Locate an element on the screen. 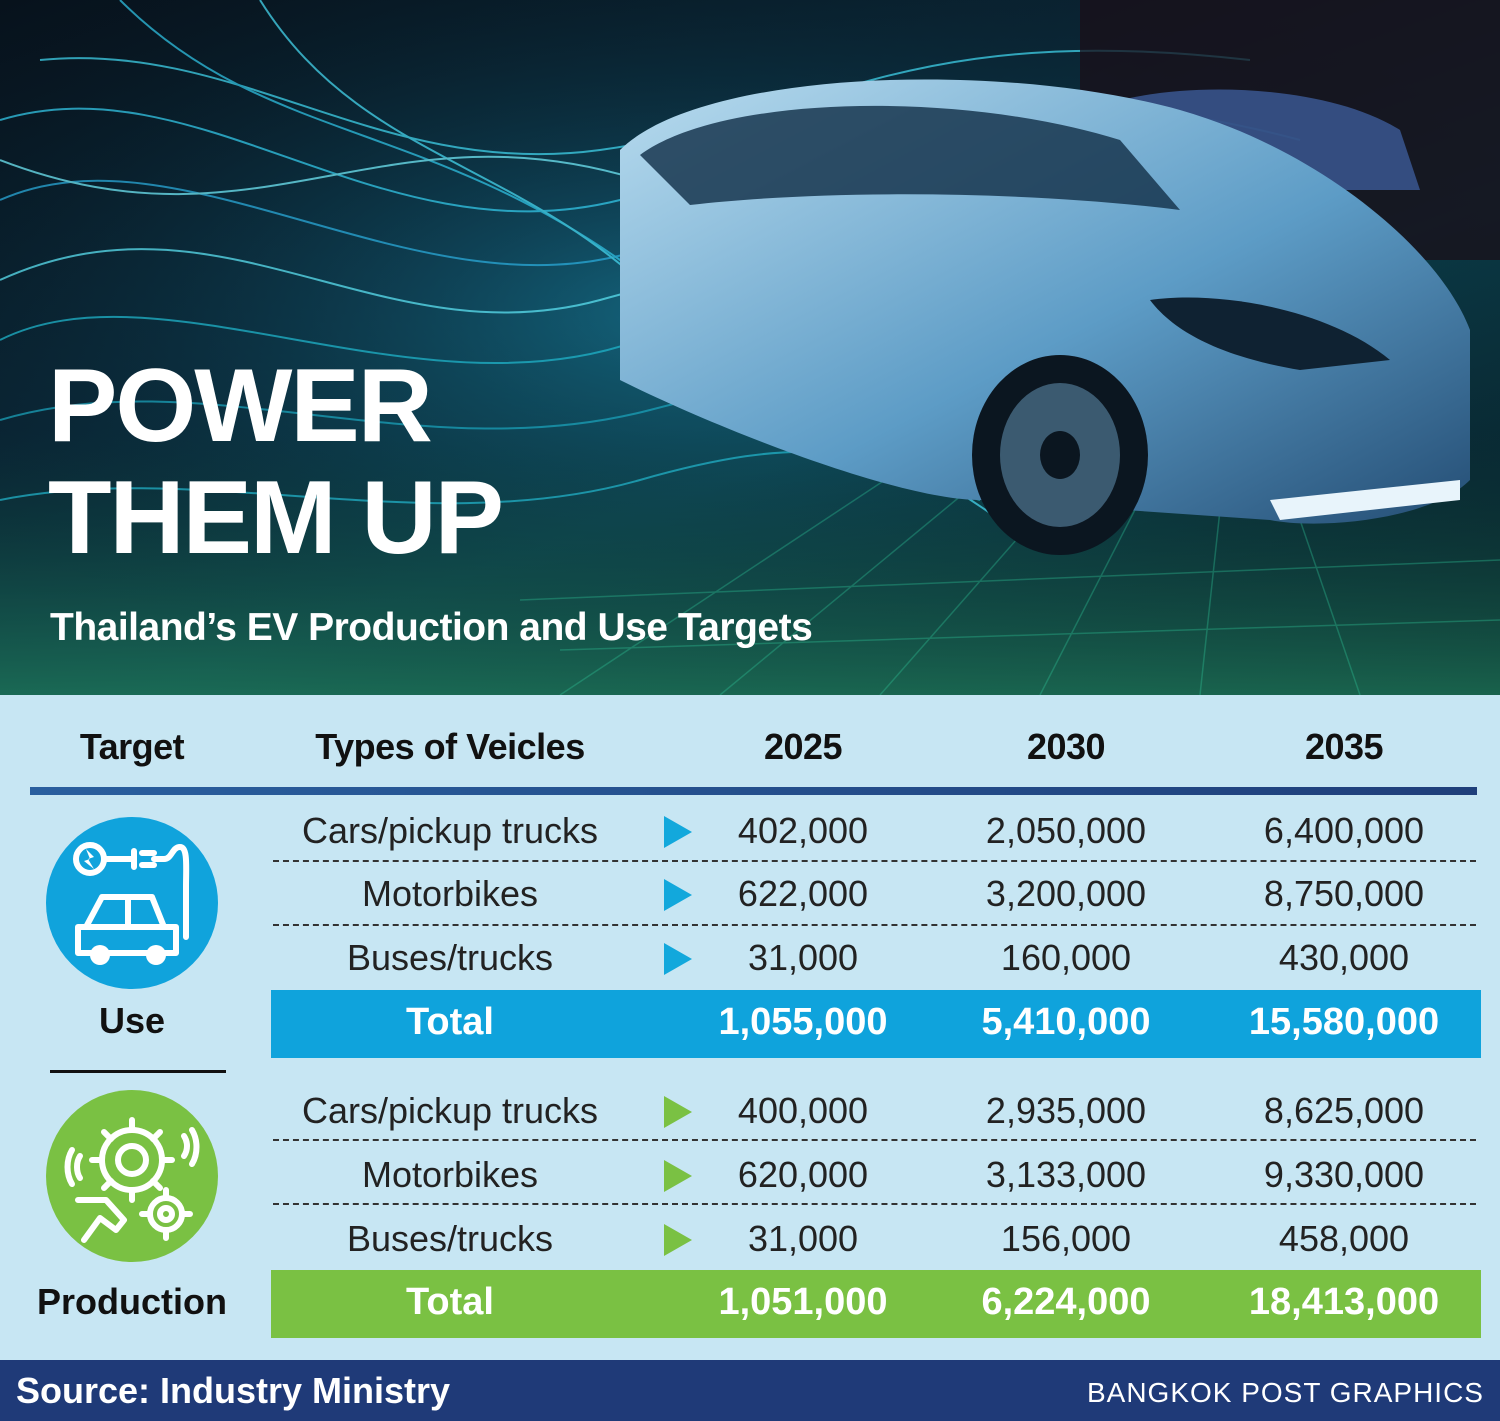  use-row-1-type: Cars/pickup trucks is located at coordinates (450, 830).